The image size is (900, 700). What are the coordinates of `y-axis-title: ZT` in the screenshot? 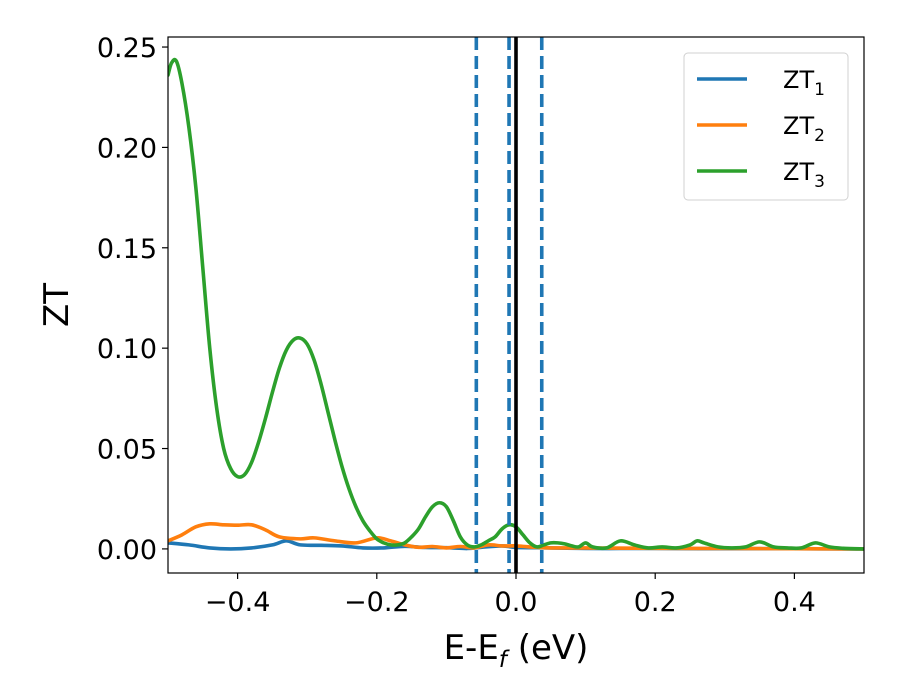 It's located at (57, 305).